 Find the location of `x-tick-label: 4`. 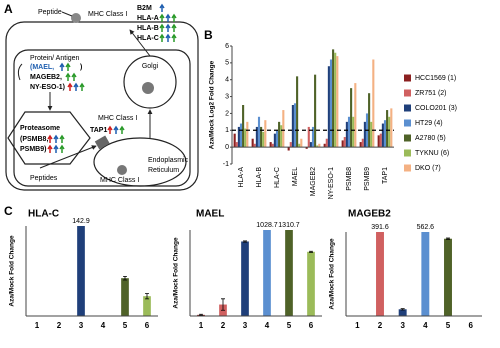

x-tick-label: 4 is located at coordinates (425, 325).